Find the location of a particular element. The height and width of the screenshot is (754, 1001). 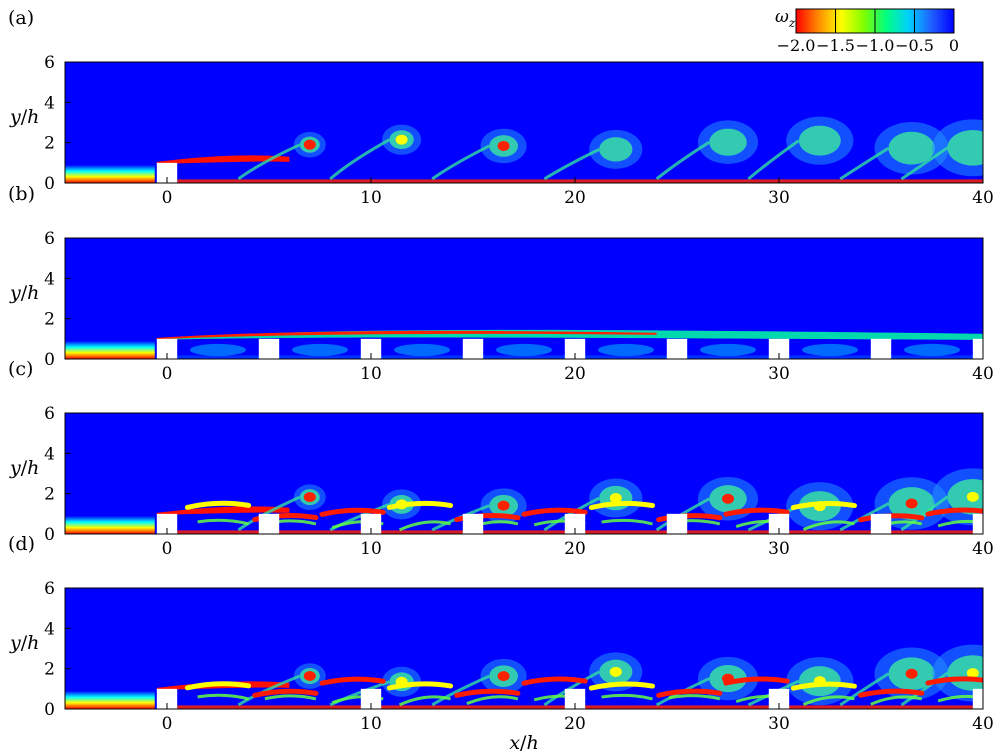

colorbar: ωz −2.0 −1.5 −1.0 −0.5 0 is located at coordinates (867, 31).